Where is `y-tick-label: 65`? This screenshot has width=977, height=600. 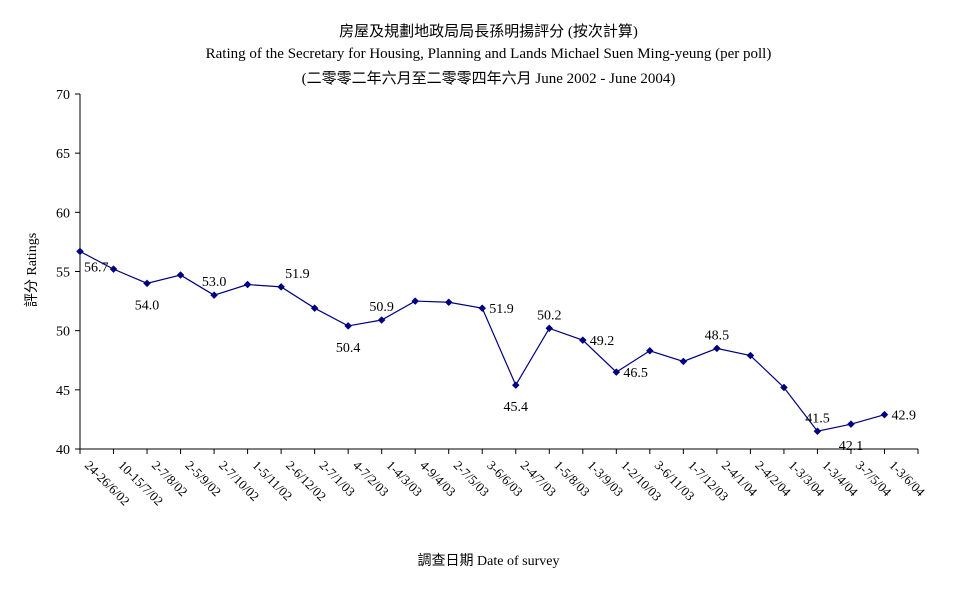
y-tick-label: 65 is located at coordinates (63, 154).